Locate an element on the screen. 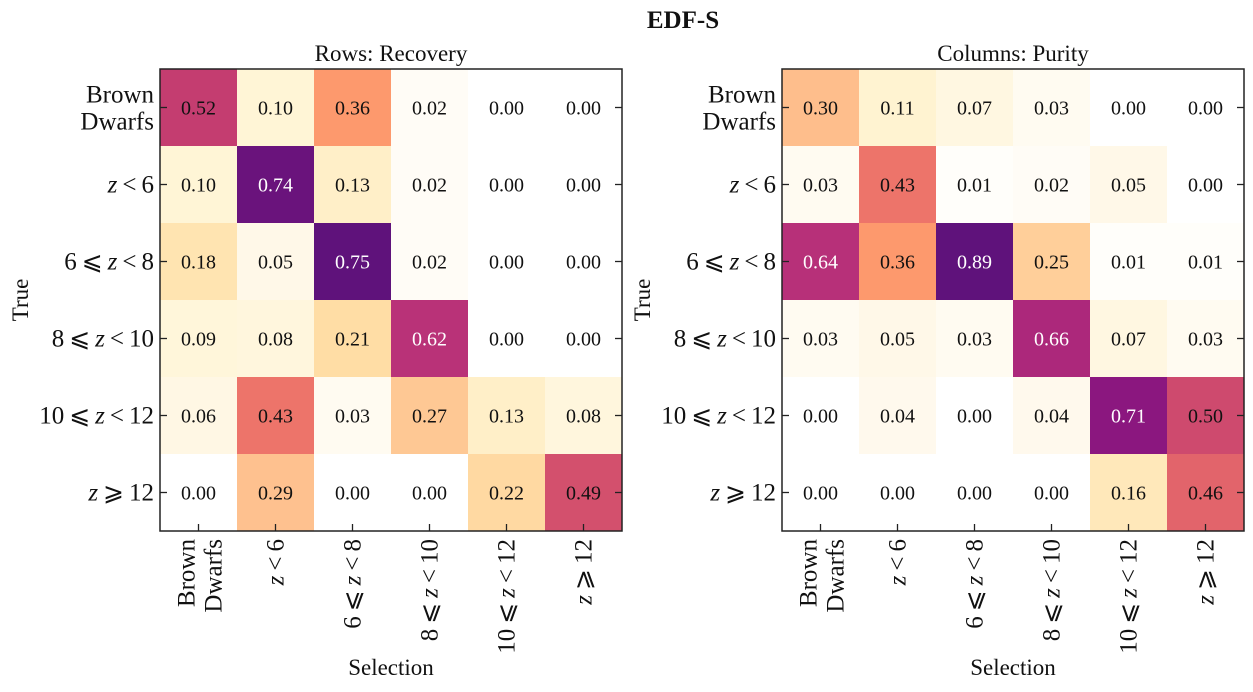  cell-value-label: 0.01 is located at coordinates (1128, 263).